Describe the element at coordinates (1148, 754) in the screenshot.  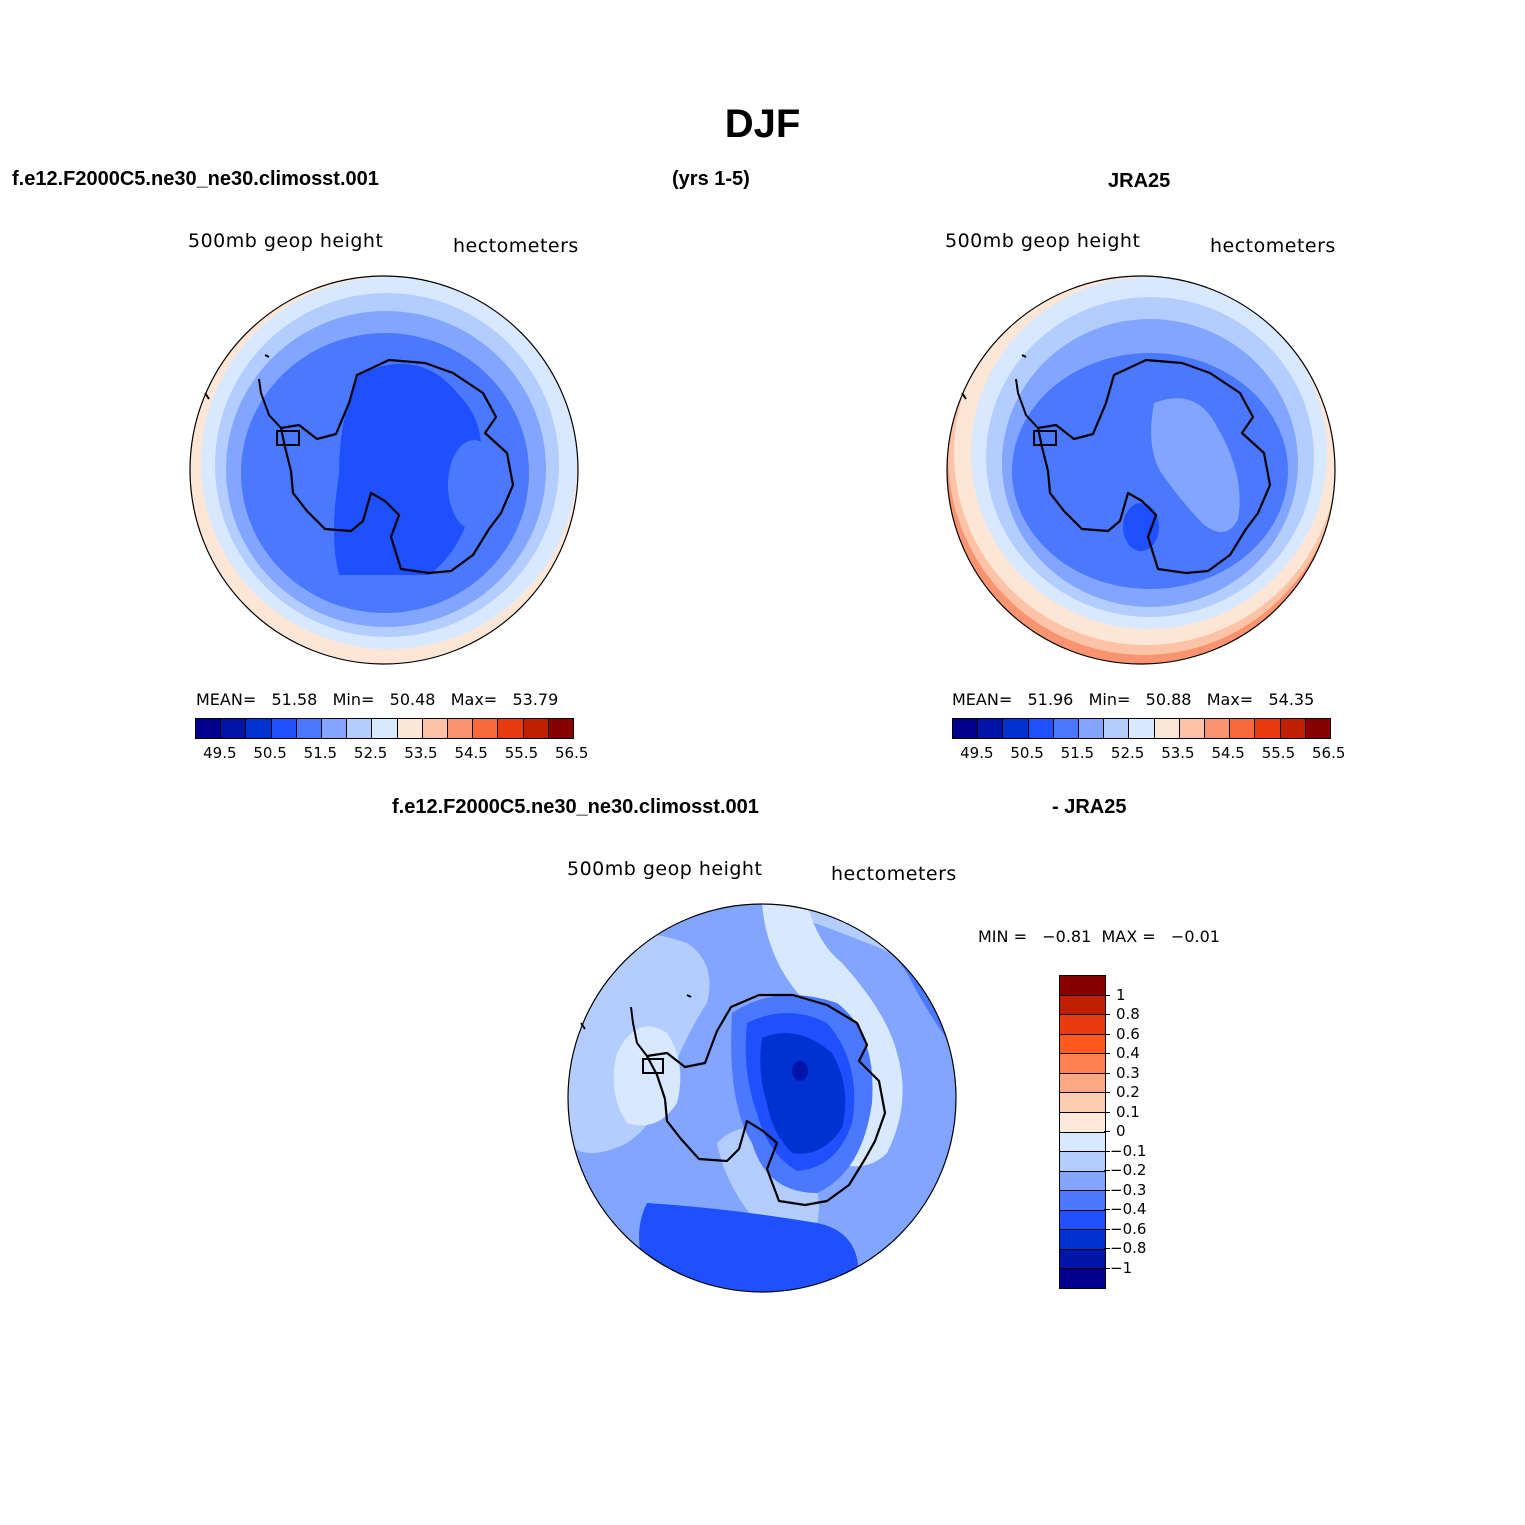
I see `panel2-colorbar-ticks: 49.5 50.5 51.5 52.5 53.5 54.5 55.5 56.5` at that location.